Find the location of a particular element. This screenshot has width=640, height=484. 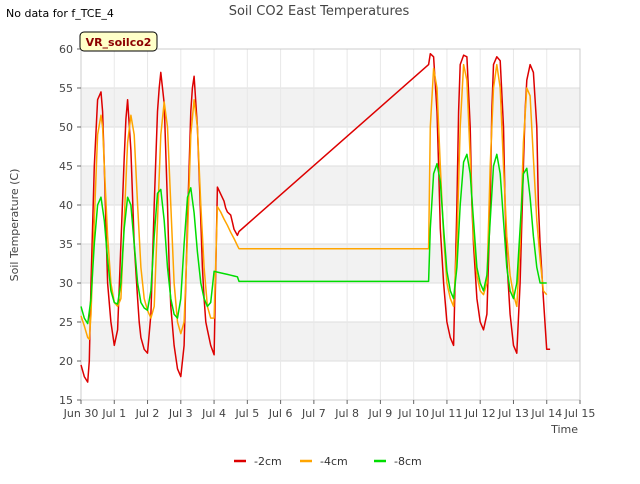

legend-label: -4cm is located at coordinates (334, 461).